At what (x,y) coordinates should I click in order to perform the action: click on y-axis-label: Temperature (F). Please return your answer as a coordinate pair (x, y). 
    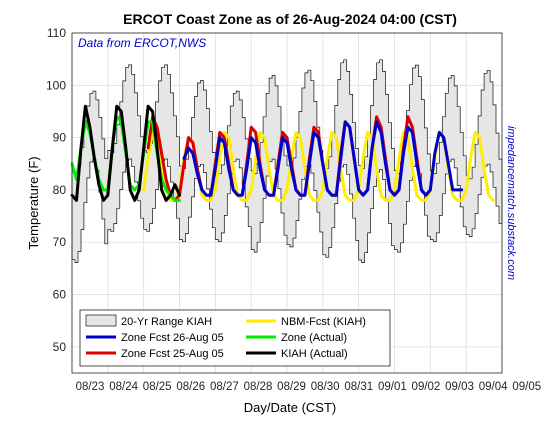
    Looking at the image, I should click on (33, 202).